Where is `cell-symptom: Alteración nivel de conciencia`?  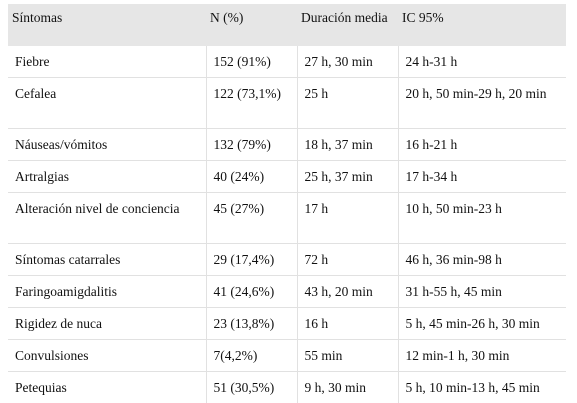 cell-symptom: Alteración nivel de conciencia is located at coordinates (107, 218).